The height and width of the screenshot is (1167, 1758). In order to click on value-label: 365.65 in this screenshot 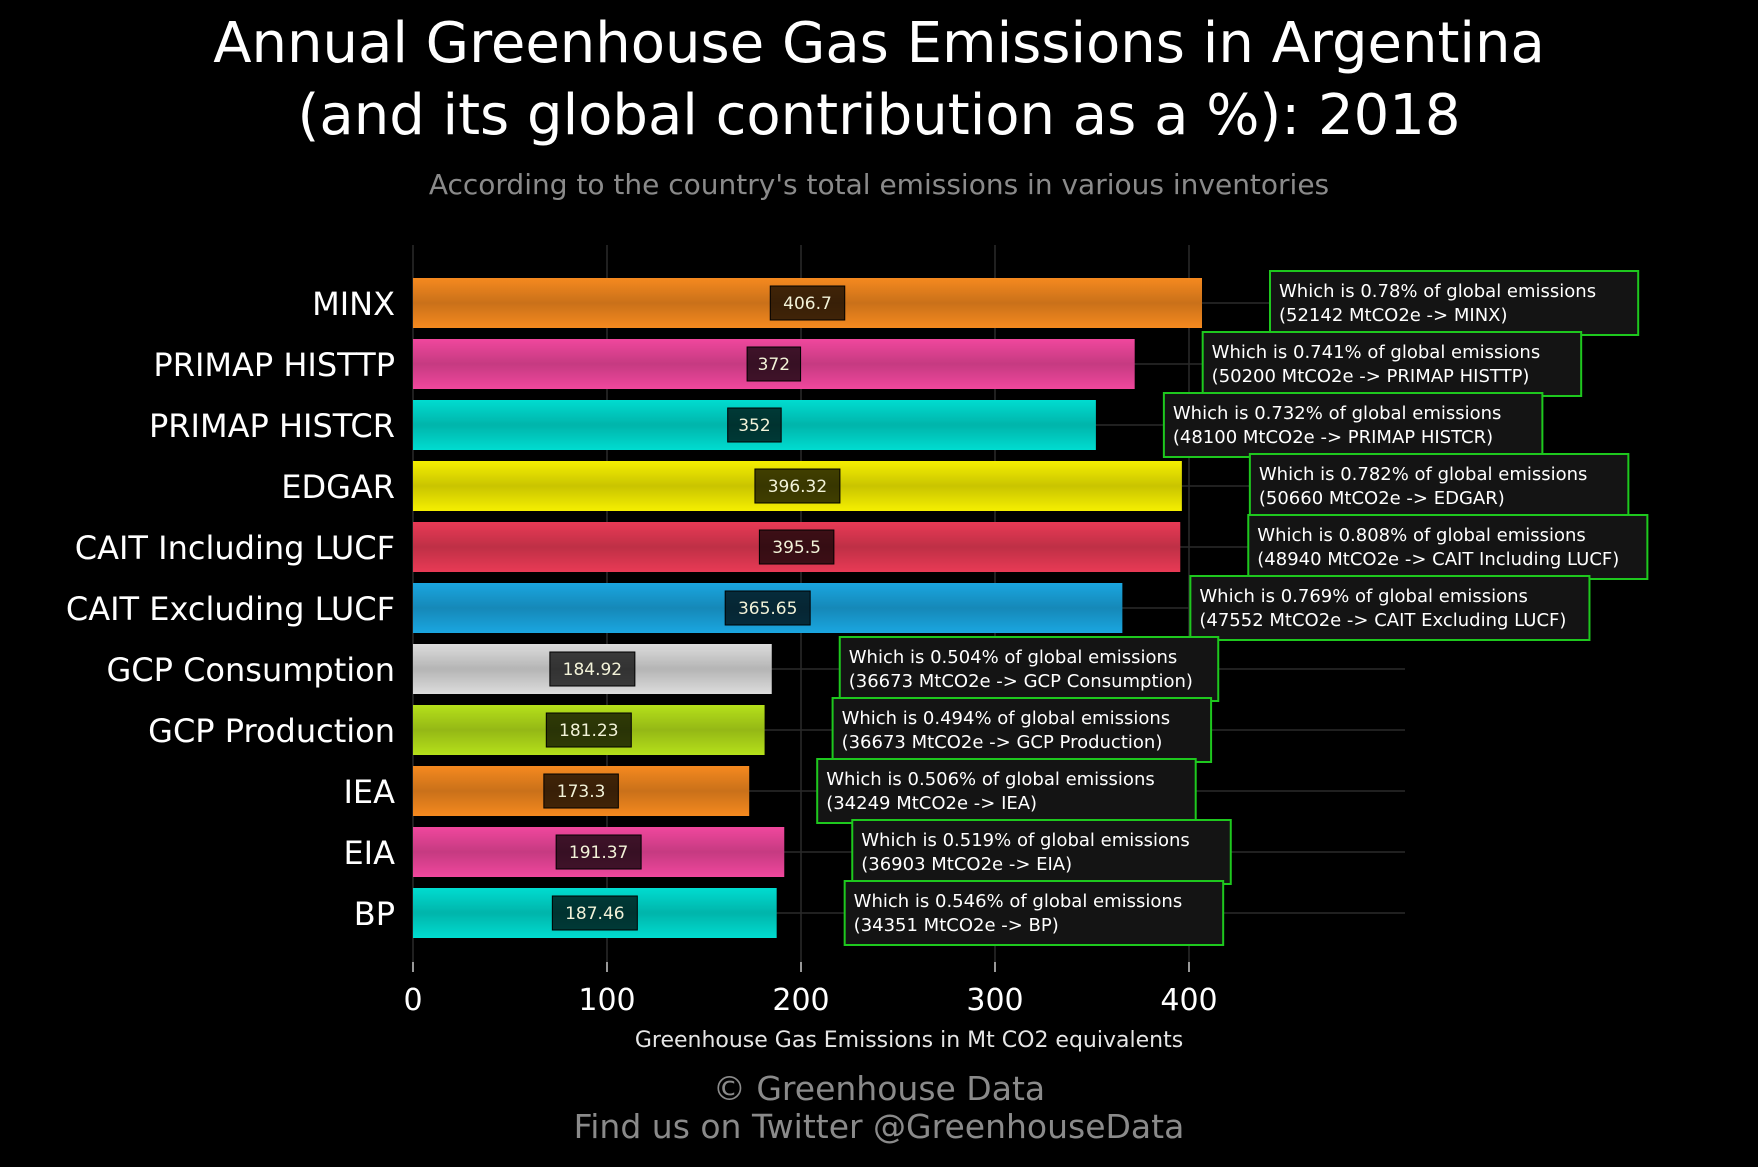, I will do `click(767, 609)`.